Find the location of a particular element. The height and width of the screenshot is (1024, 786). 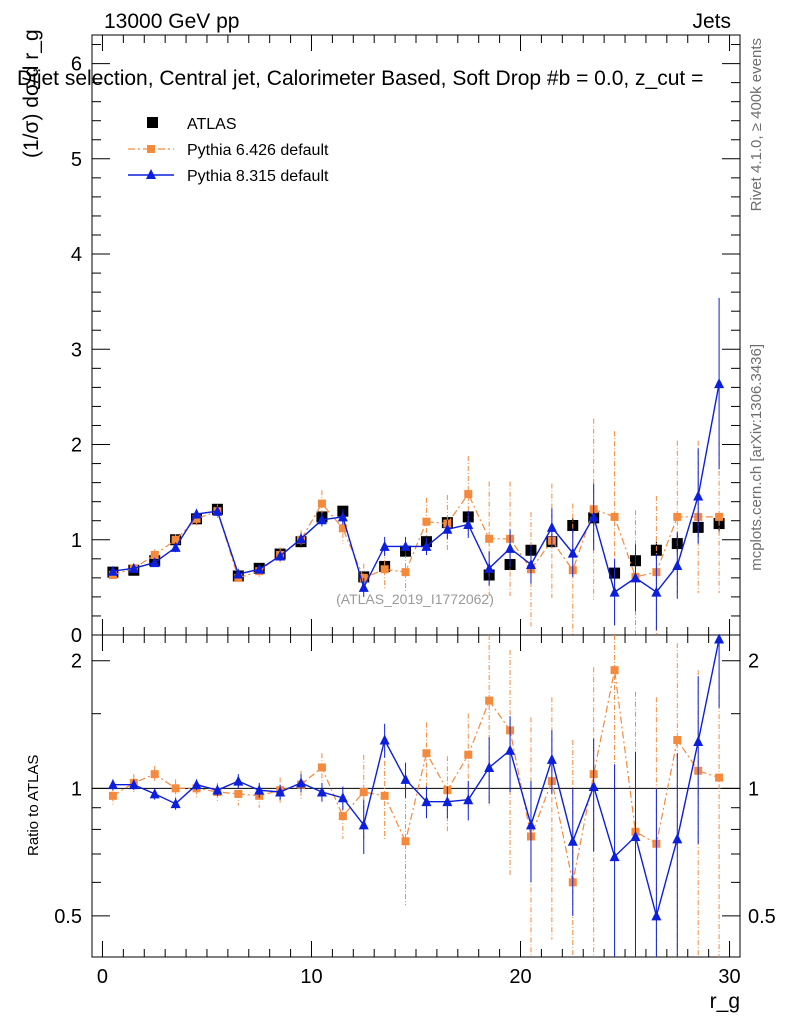

x-axis-title: r_g is located at coordinates (725, 1001).